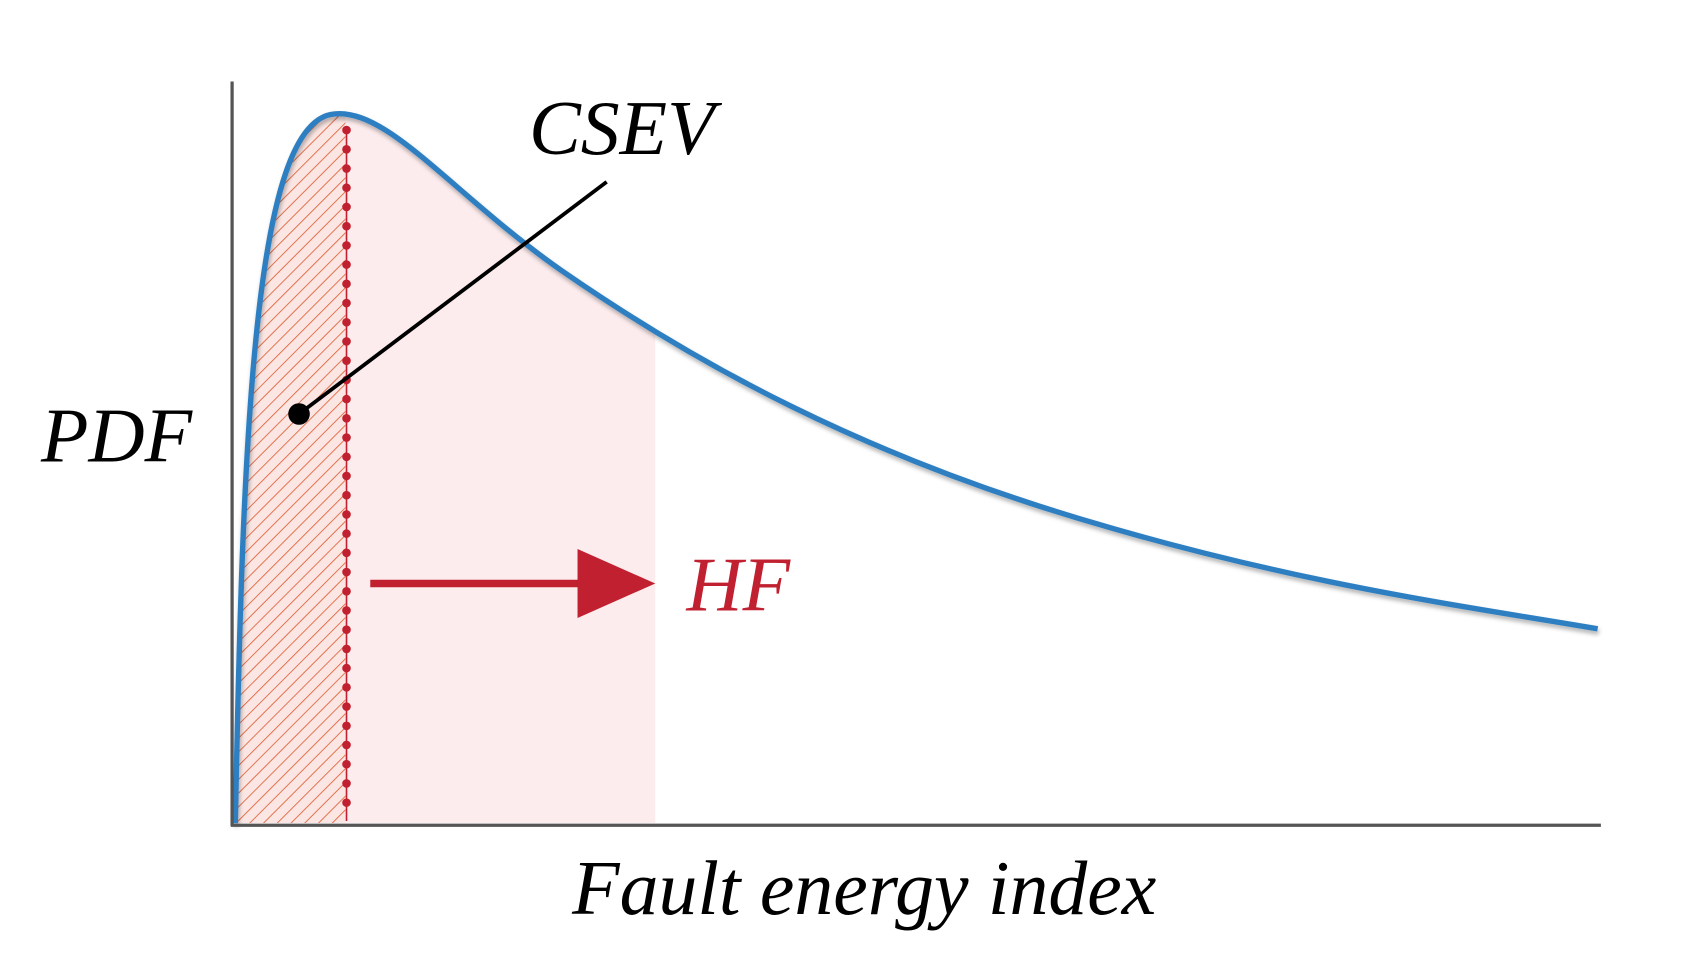 Image resolution: width=1684 pixels, height=977 pixels. I want to click on x-axis-label: Fault energy index, so click(863, 888).